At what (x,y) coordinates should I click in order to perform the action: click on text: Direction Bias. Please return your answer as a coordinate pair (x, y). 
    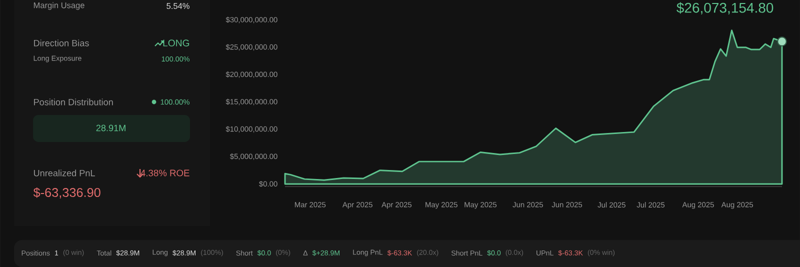
    Looking at the image, I should click on (61, 43).